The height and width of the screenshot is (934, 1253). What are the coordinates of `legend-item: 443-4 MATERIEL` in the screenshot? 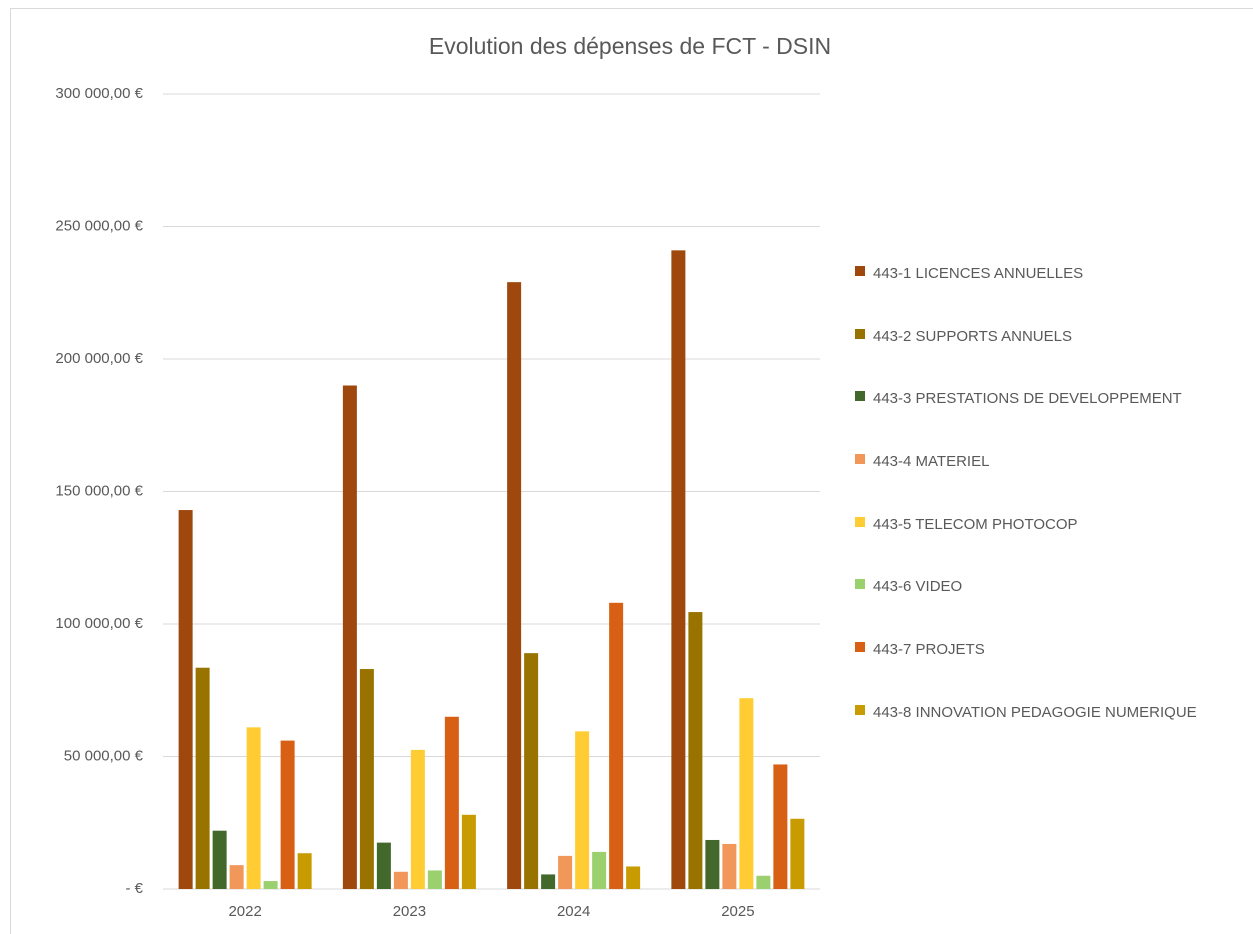 It's located at (1050, 482).